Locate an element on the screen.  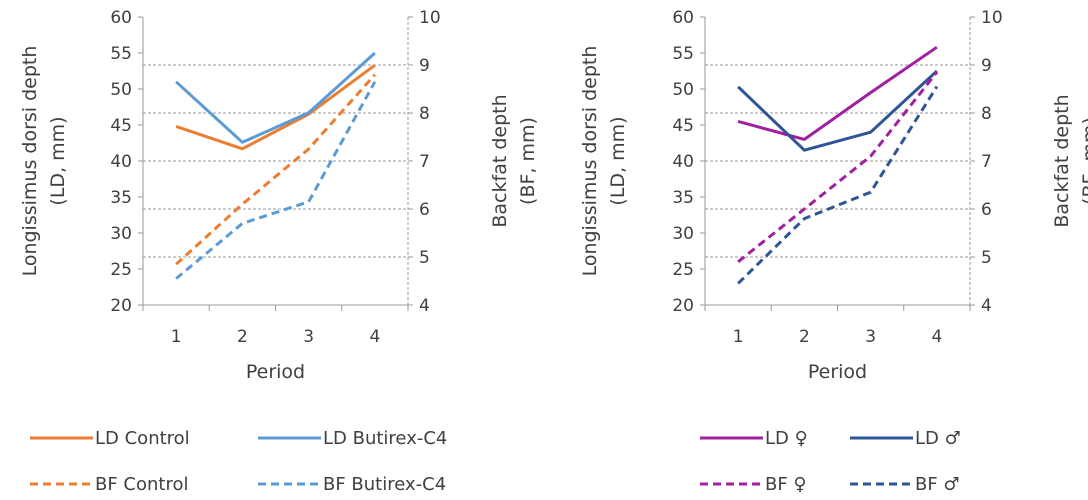
legend-label: BF Control is located at coordinates (142, 484).